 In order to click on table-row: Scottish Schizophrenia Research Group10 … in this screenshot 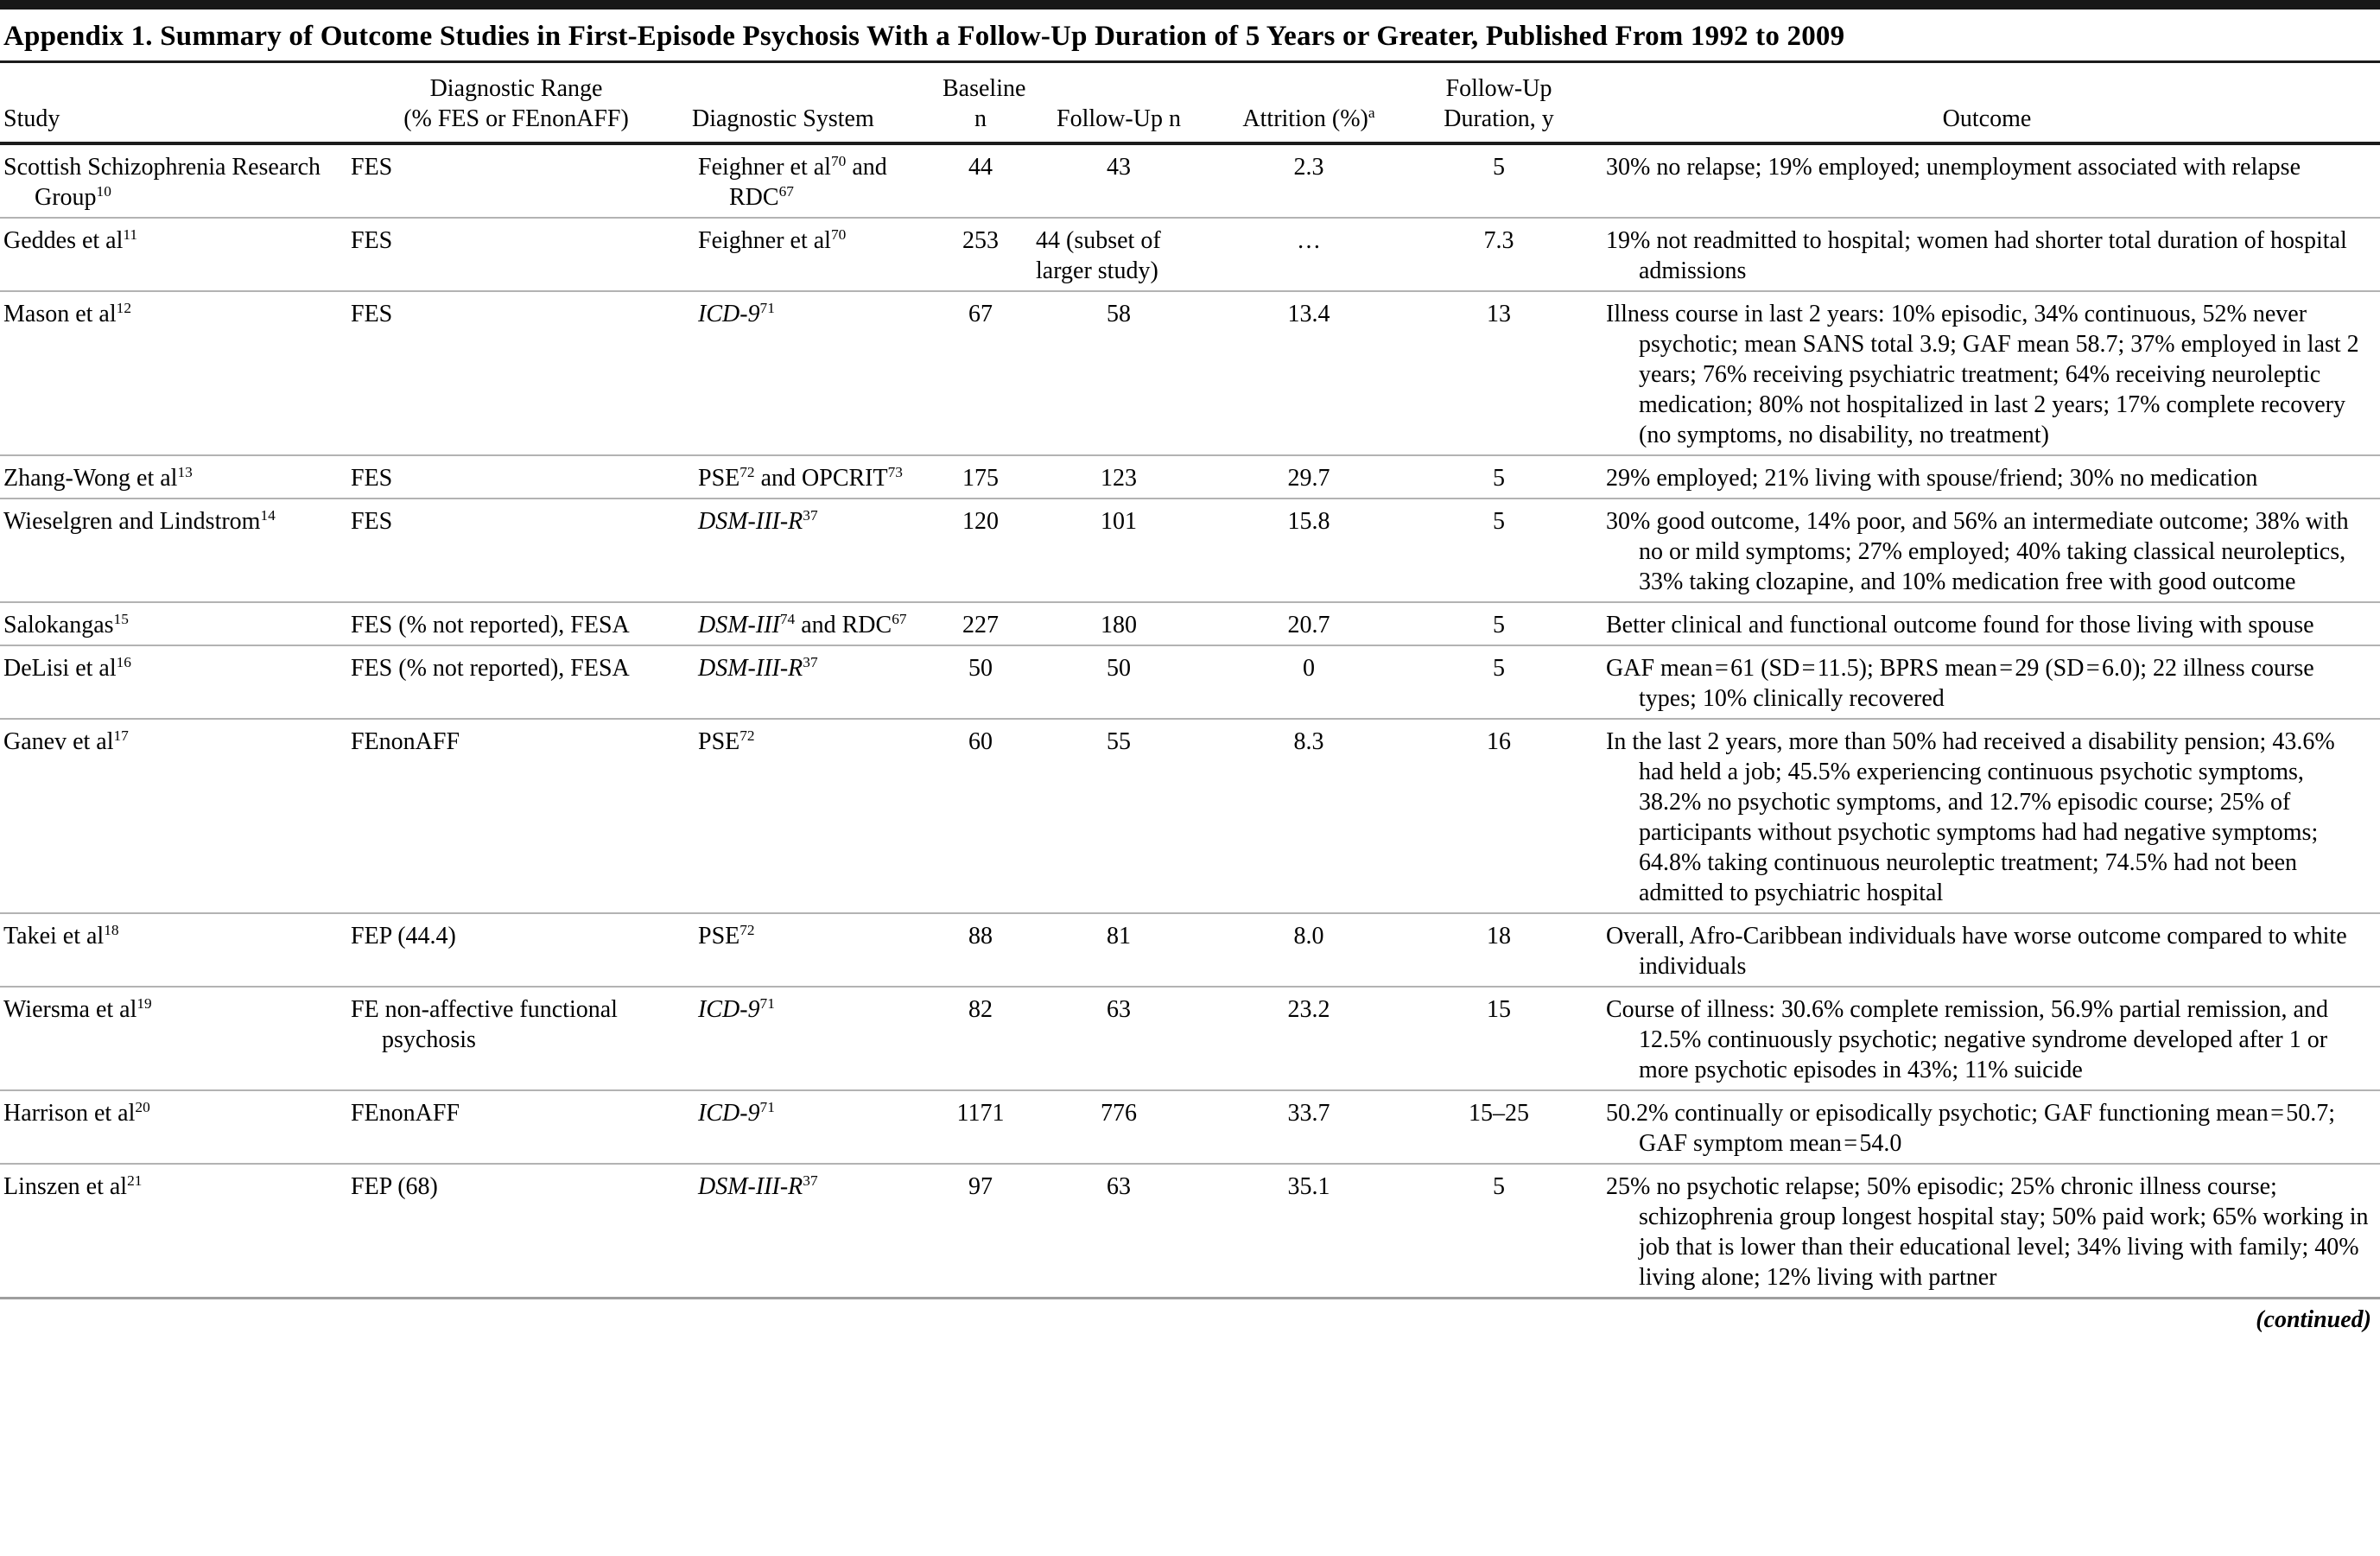, I will do `click(1190, 181)`.